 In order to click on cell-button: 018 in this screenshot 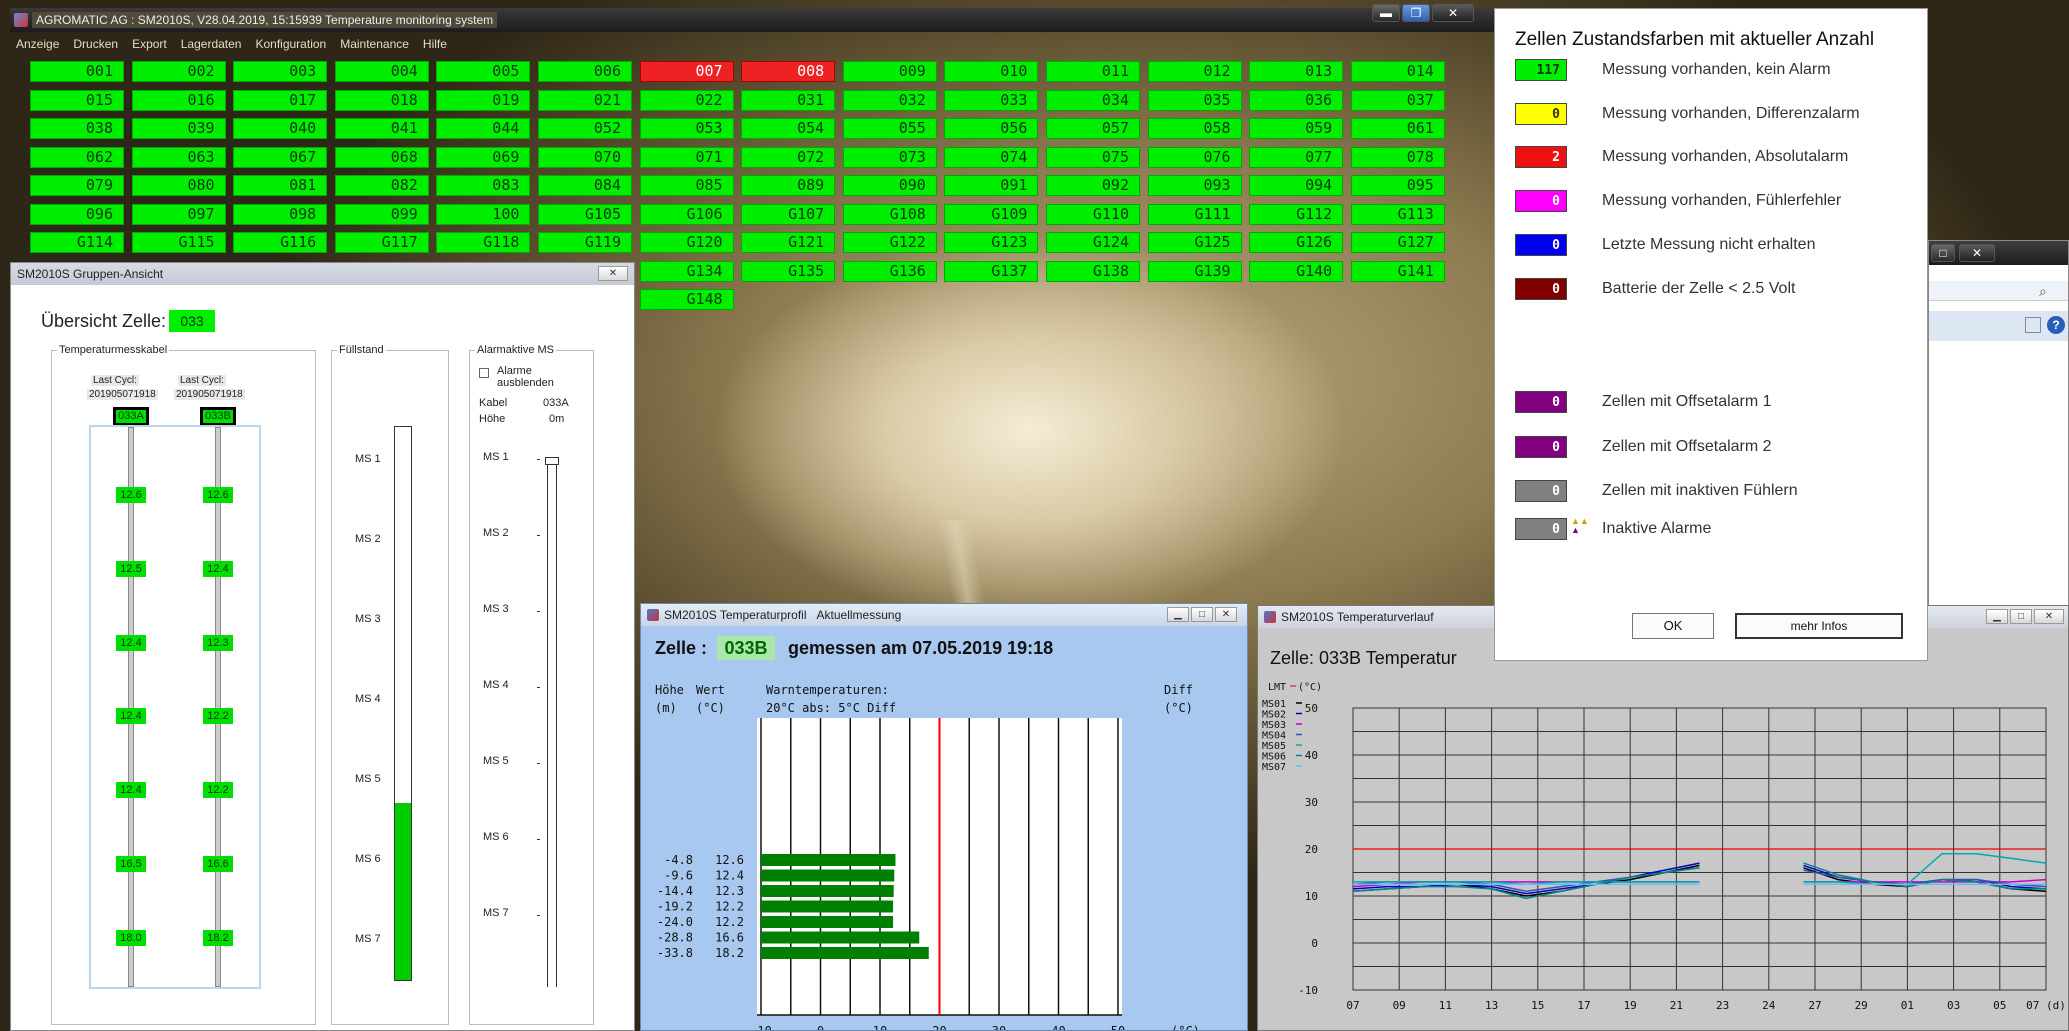, I will do `click(381, 100)`.